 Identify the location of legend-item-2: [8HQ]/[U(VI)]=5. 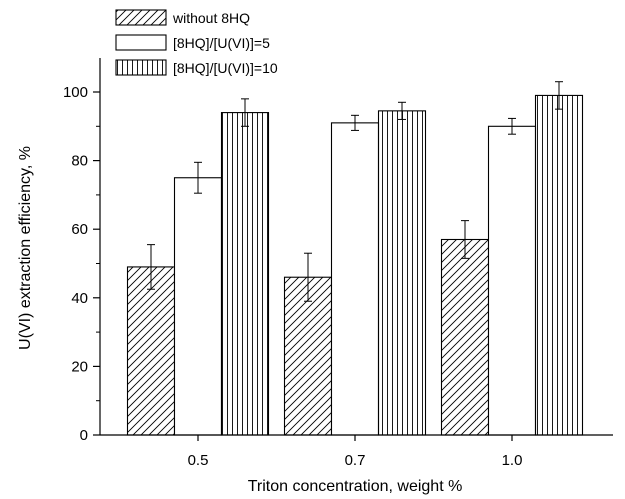
(192, 42).